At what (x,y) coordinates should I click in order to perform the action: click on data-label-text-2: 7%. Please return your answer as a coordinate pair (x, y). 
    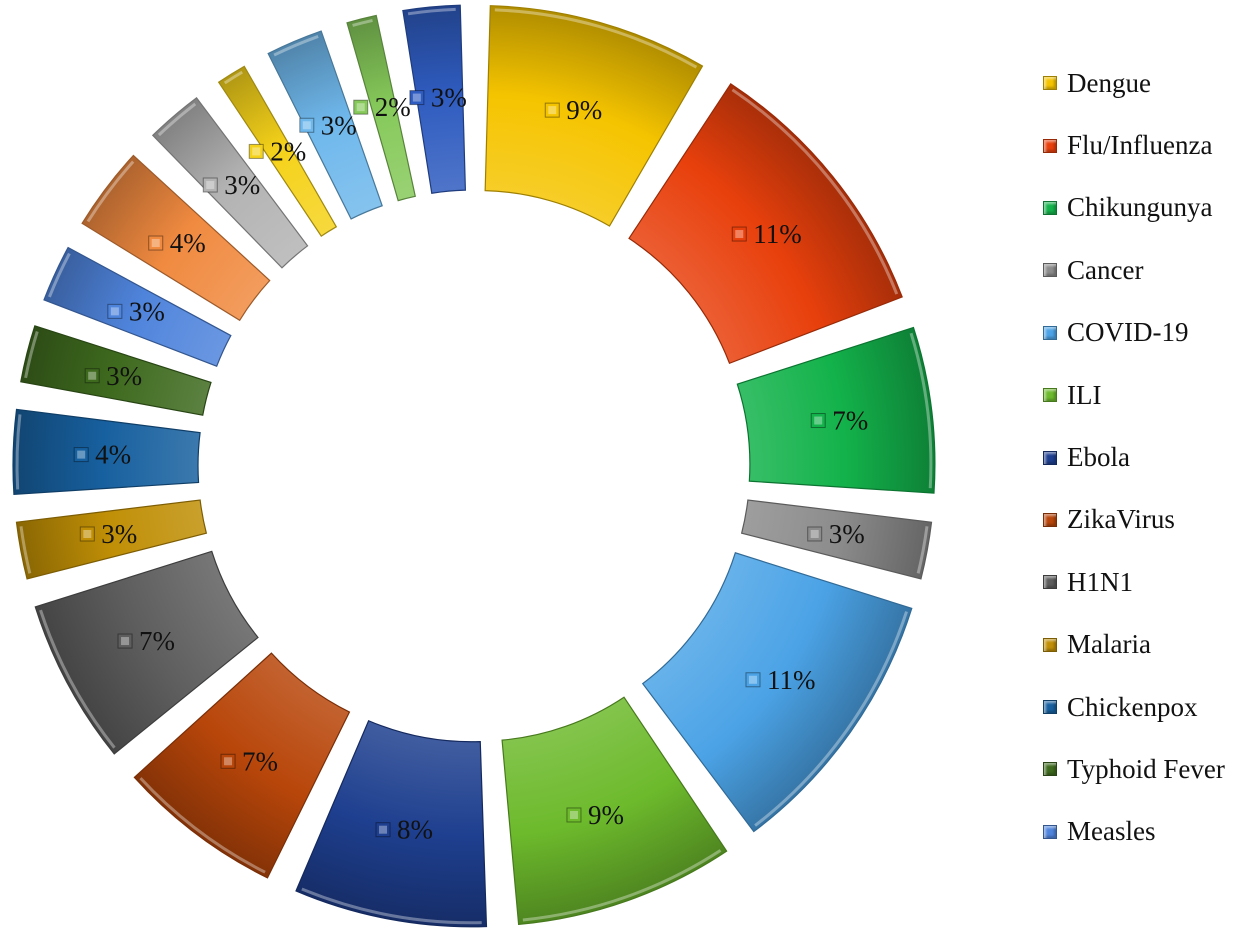
    Looking at the image, I should click on (850, 421).